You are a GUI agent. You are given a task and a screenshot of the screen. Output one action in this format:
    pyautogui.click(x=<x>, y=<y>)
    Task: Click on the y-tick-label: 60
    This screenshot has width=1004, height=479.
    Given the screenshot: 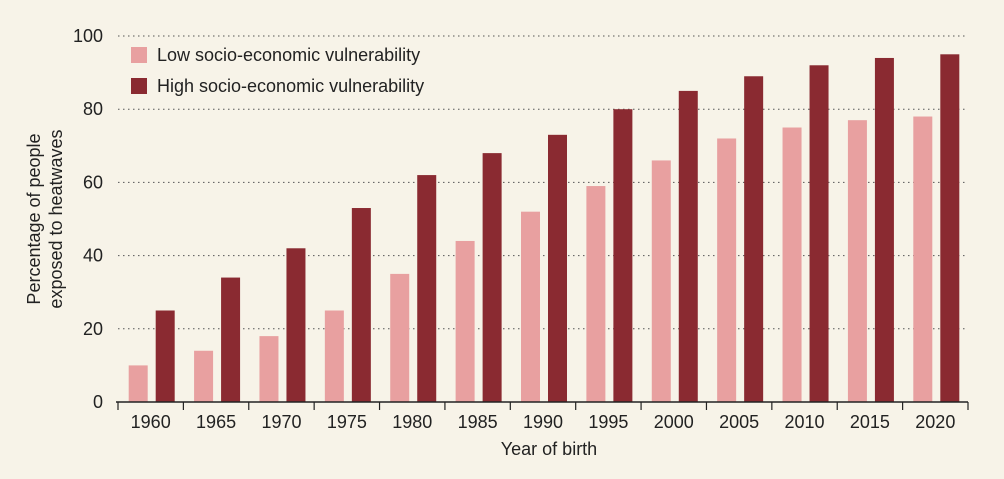 What is the action you would take?
    pyautogui.click(x=93, y=182)
    